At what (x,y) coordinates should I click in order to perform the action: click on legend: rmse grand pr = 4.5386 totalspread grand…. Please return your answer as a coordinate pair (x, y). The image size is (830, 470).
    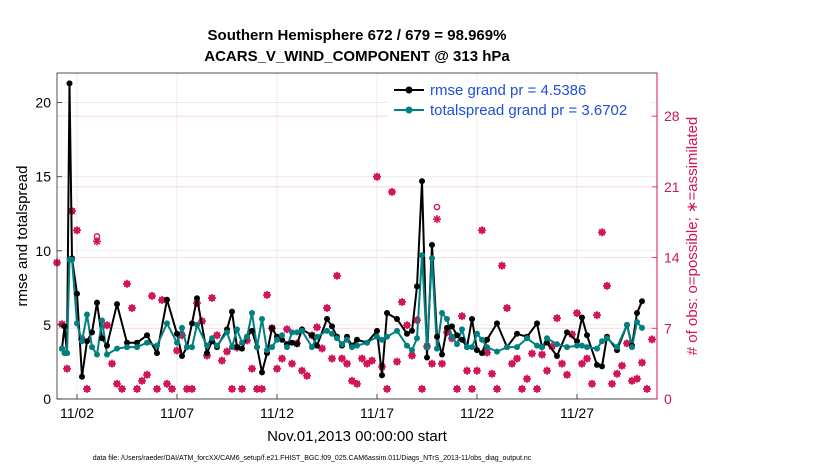
    Looking at the image, I should click on (519, 100).